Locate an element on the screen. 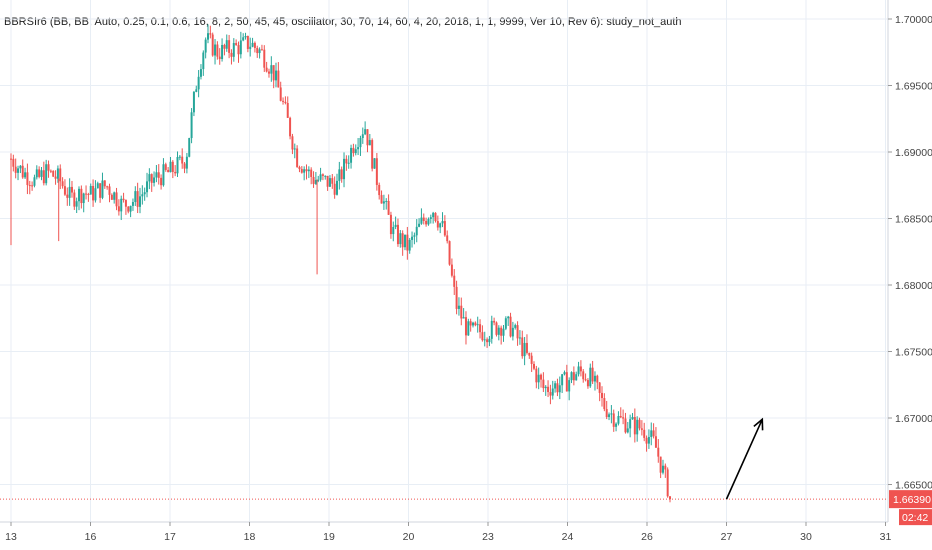 Image resolution: width=932 pixels, height=550 pixels. countdown-badge is located at coordinates (915, 517).